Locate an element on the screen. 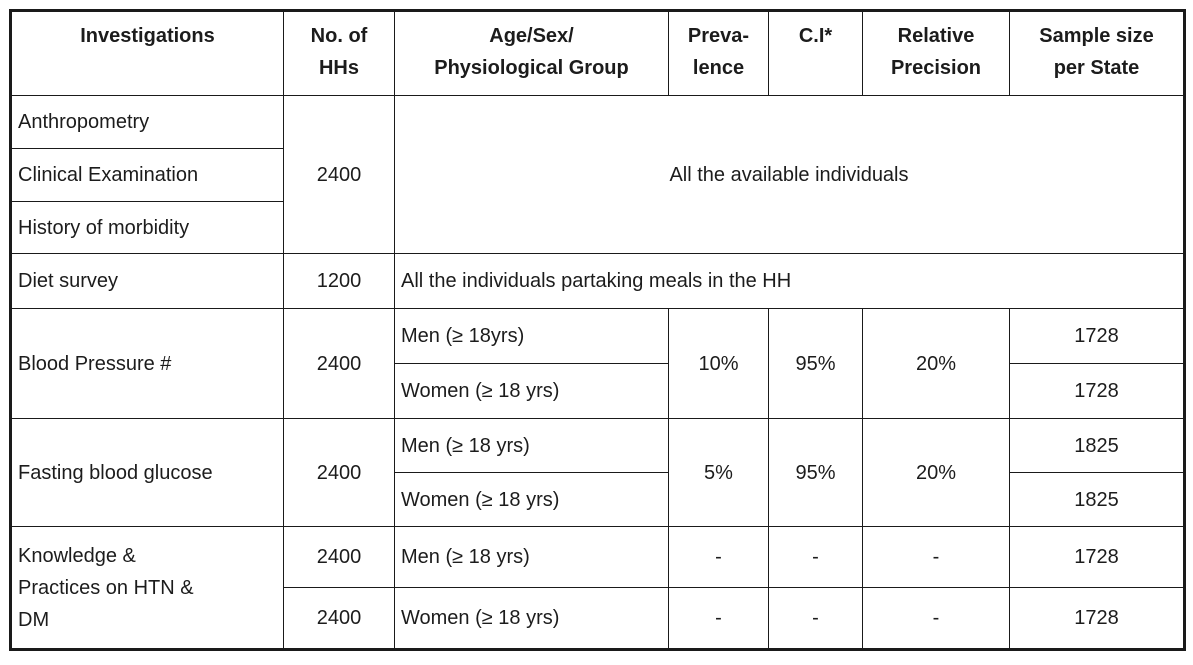 The height and width of the screenshot is (665, 1193). table-row: Women (≥ 18 yrs) 1825 is located at coordinates (598, 499).